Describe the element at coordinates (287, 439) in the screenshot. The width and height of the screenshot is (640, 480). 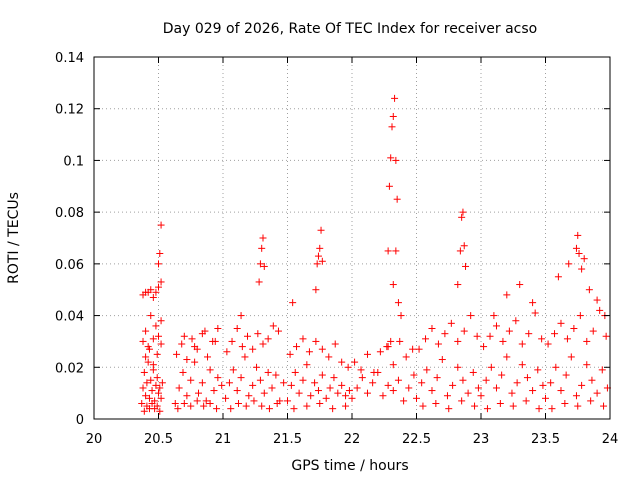
I see `x-tick-label: 21.5` at that location.